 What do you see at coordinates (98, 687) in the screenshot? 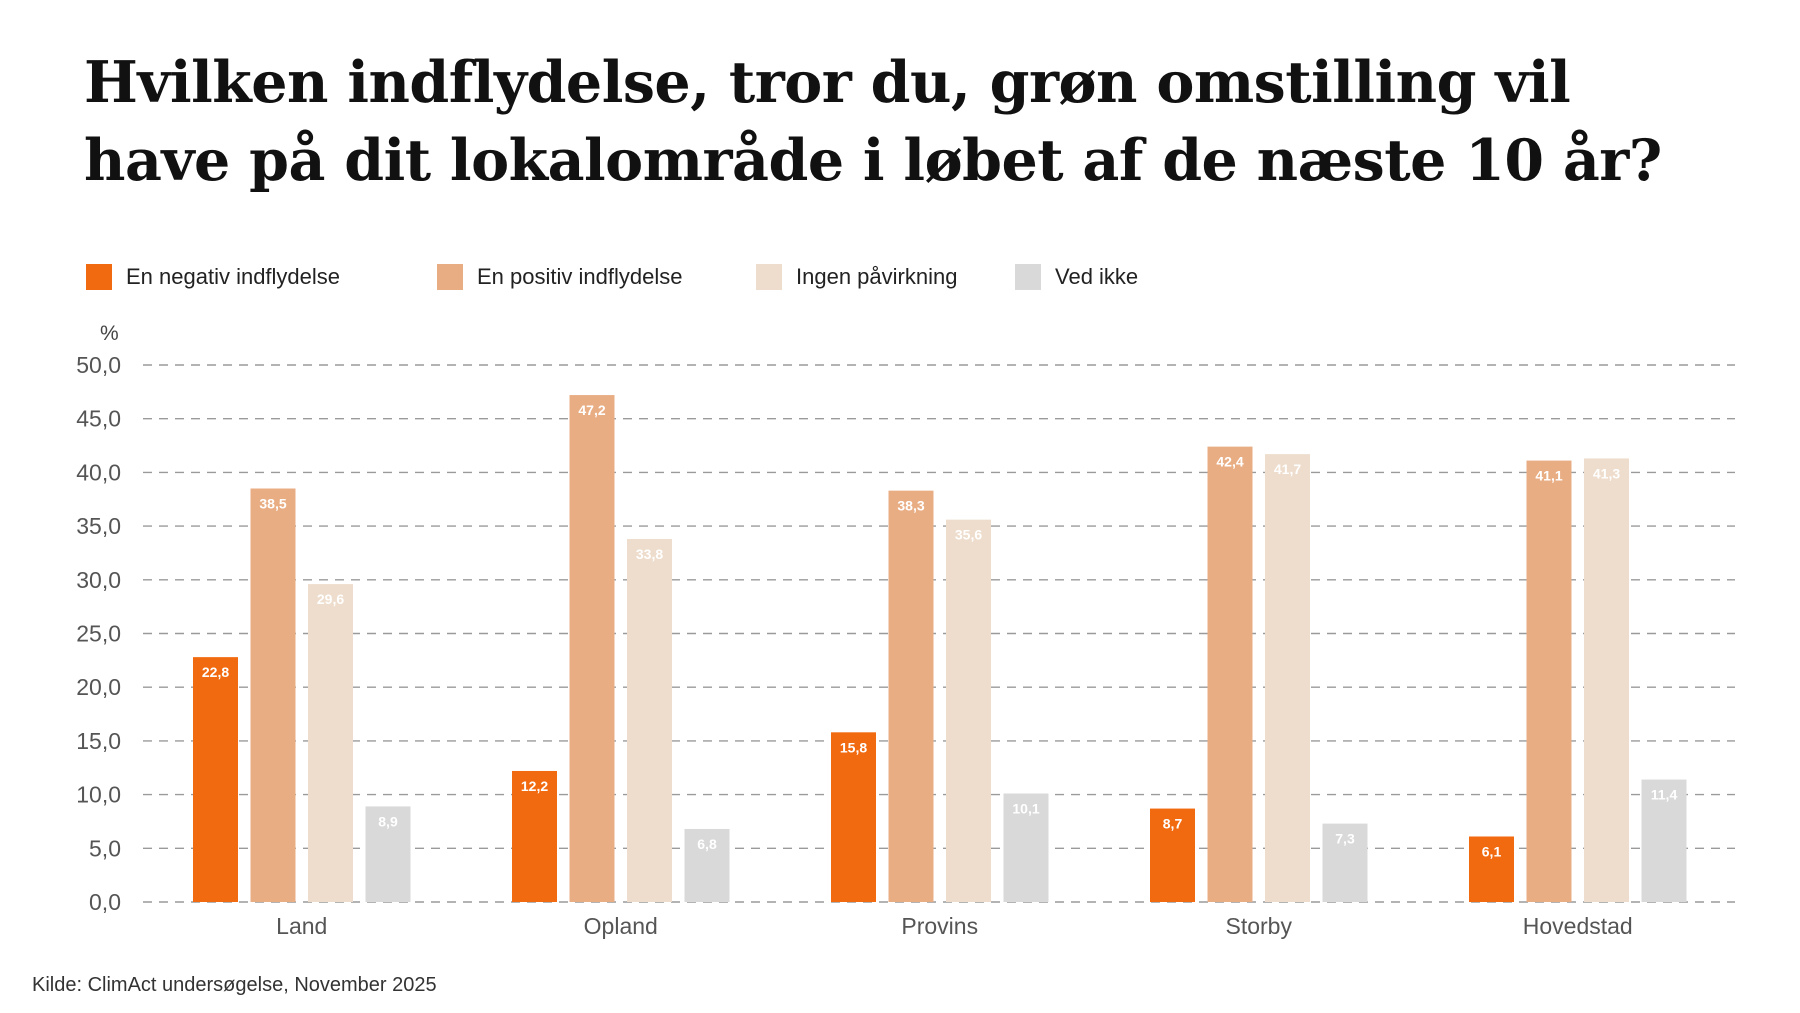
I see `y-tick-label: 20,0` at bounding box center [98, 687].